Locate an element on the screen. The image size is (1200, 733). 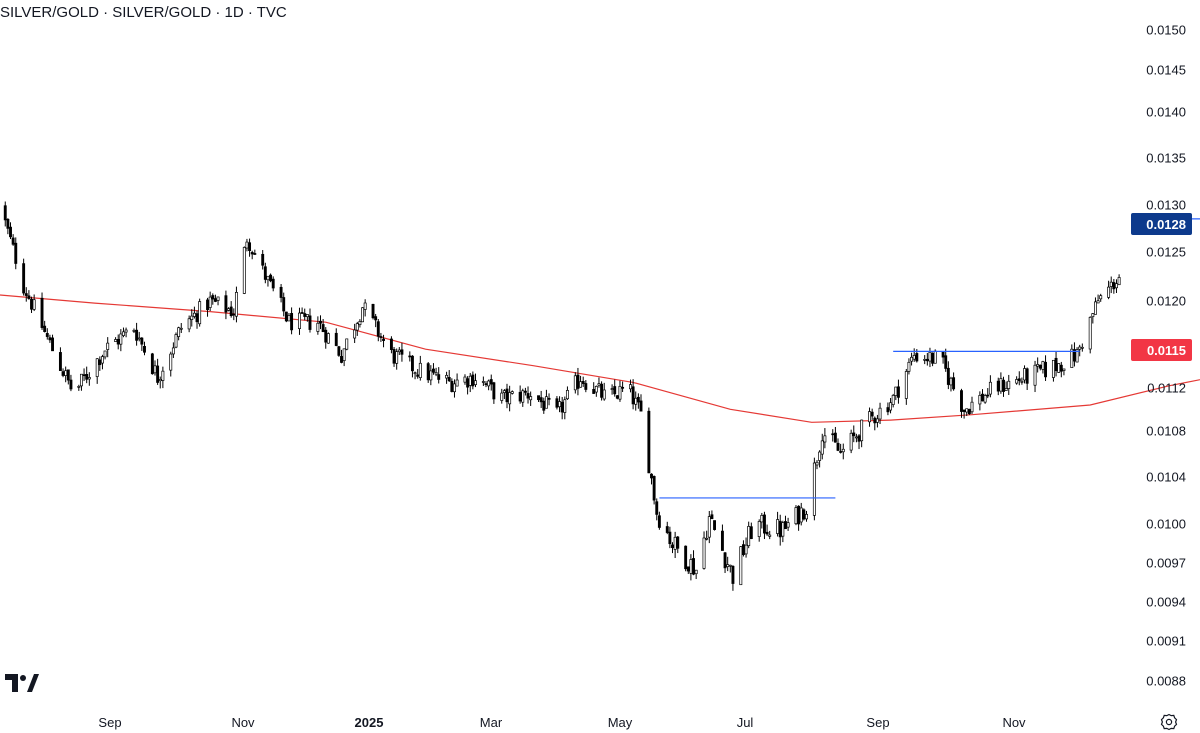
y-tick-label: 0.0097 is located at coordinates (1166, 563).